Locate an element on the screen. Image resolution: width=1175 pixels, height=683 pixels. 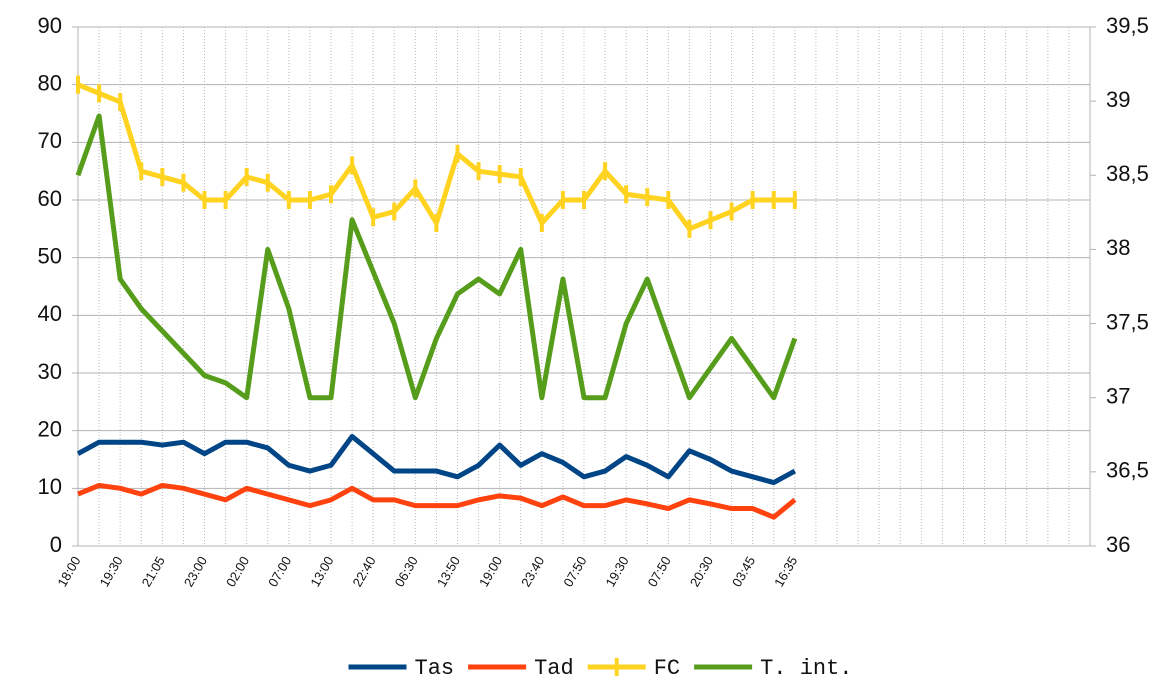
legend-label: Tas is located at coordinates (435, 668).